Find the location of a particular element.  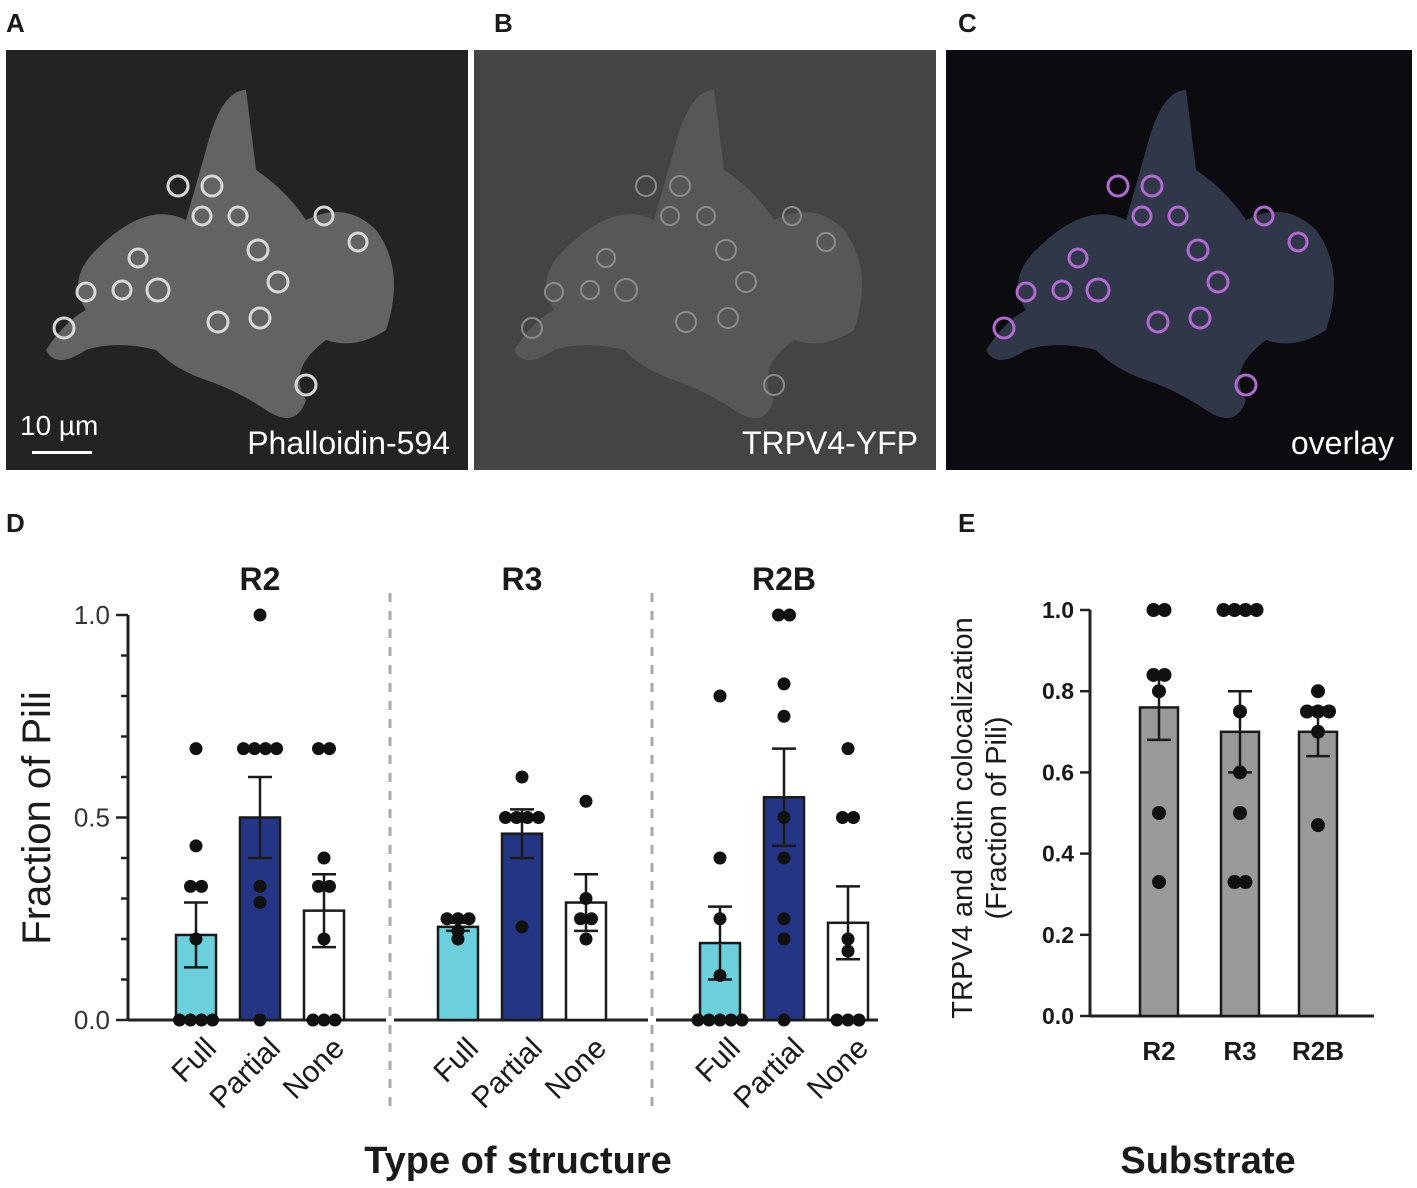

category-label: Partial is located at coordinates (244, 1073).